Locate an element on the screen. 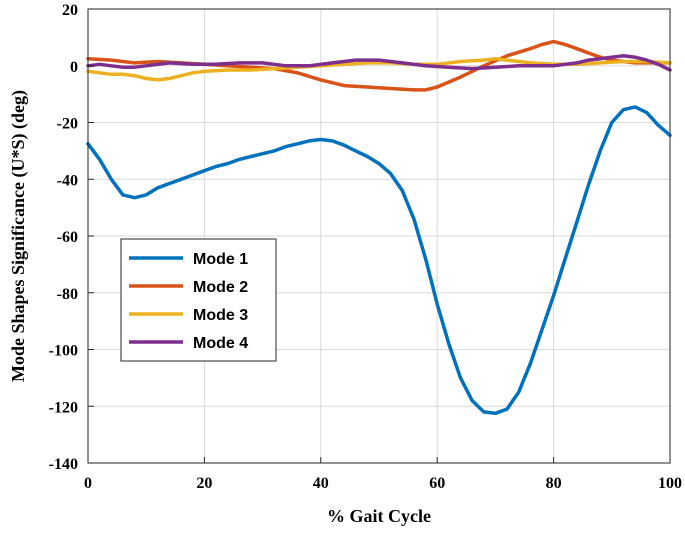 The width and height of the screenshot is (685, 535). y-tick-label: 0 is located at coordinates (74, 67).